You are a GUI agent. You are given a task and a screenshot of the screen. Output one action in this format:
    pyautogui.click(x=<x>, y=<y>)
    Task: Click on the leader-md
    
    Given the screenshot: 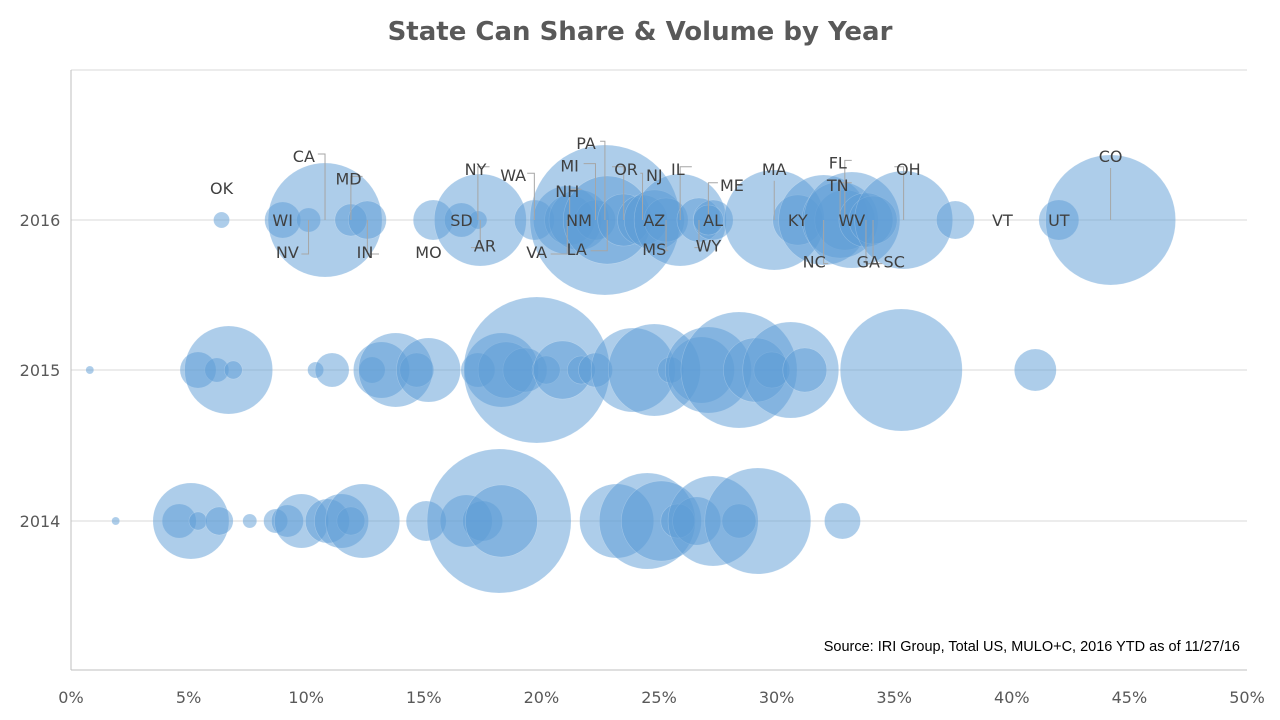 What is the action you would take?
    pyautogui.click(x=356, y=197)
    